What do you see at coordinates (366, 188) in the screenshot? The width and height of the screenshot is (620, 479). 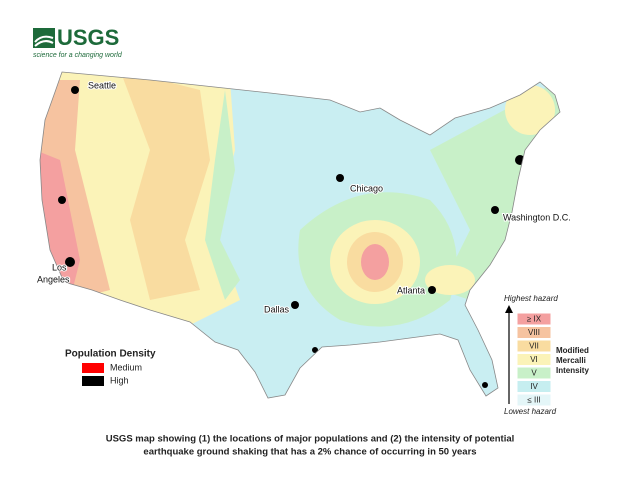 I see `city-label: Chicago` at bounding box center [366, 188].